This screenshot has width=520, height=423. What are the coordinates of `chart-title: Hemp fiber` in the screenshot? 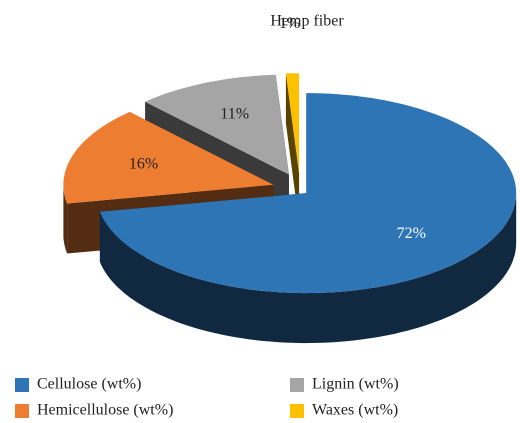 It's located at (307, 21).